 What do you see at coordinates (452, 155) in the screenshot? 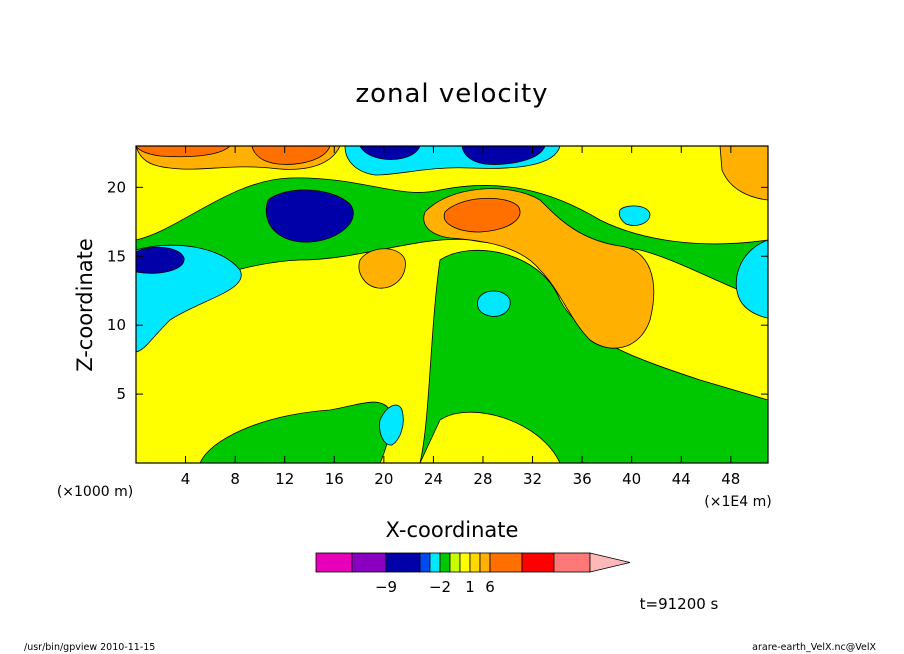
I see `blue-region-top` at bounding box center [452, 155].